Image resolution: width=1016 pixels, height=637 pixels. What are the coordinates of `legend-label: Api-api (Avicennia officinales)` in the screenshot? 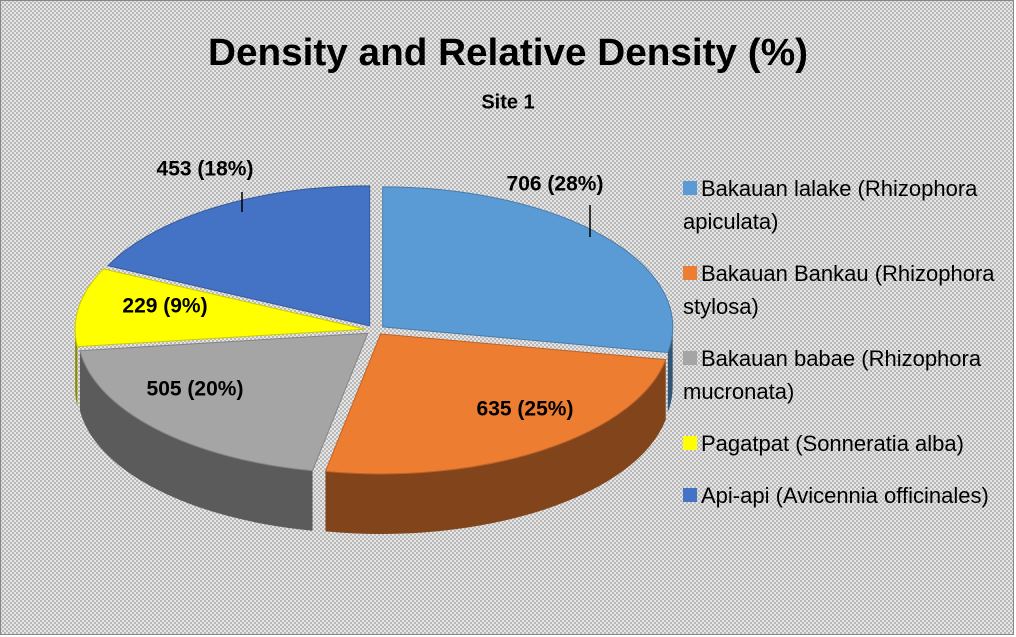 It's located at (845, 495).